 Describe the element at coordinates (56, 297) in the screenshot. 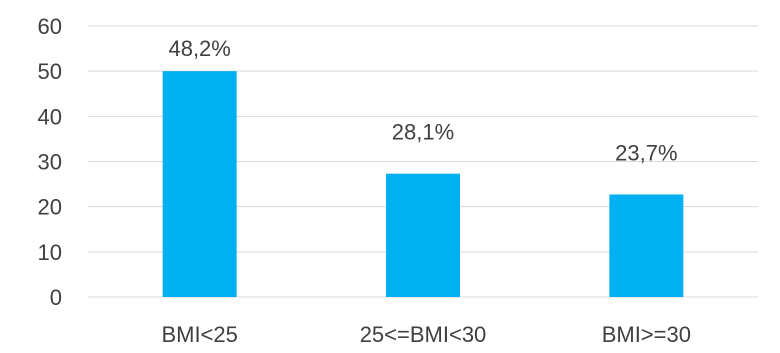

I see `y-tick-label: 0` at that location.